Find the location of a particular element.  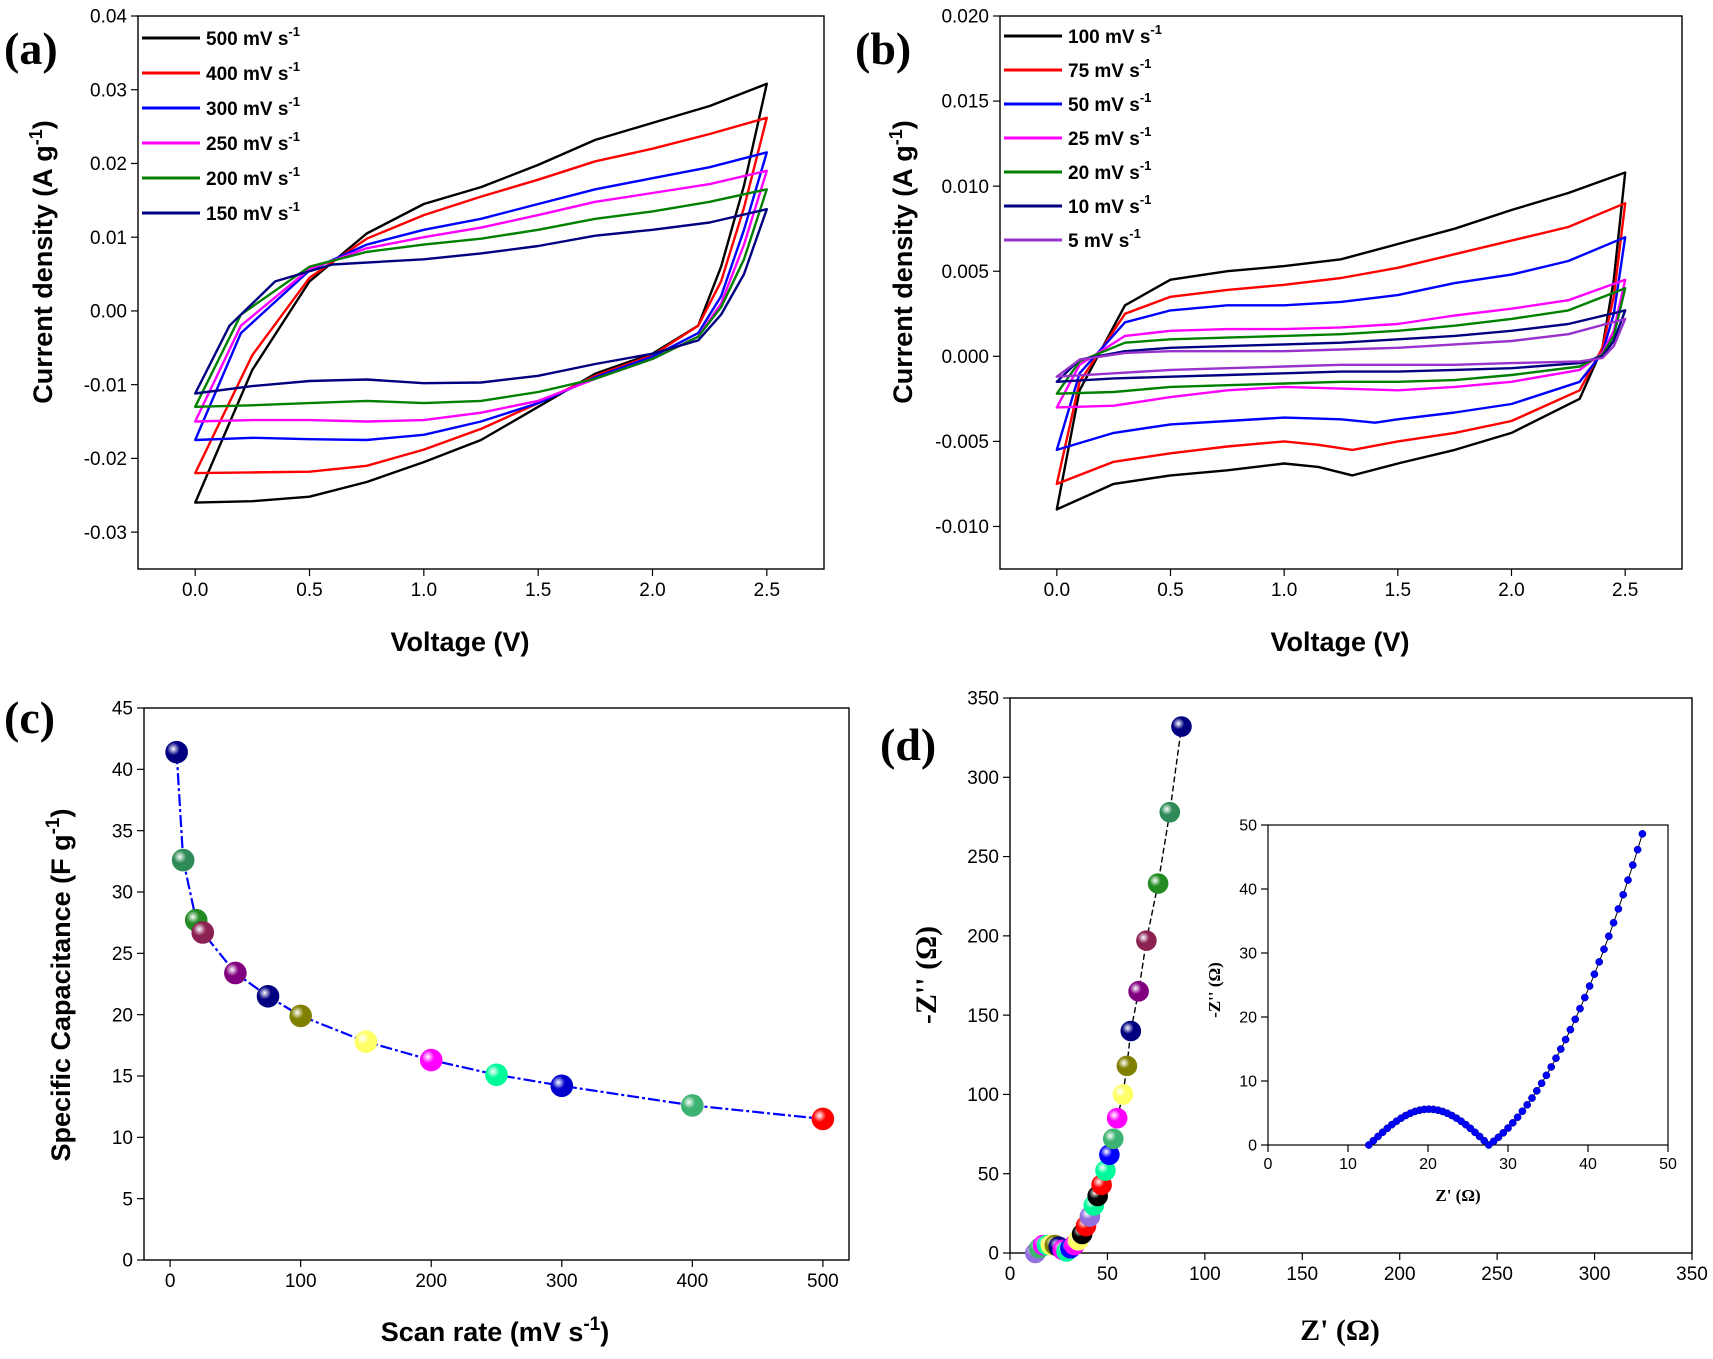

inset-nyquist-series is located at coordinates (1505, 989).